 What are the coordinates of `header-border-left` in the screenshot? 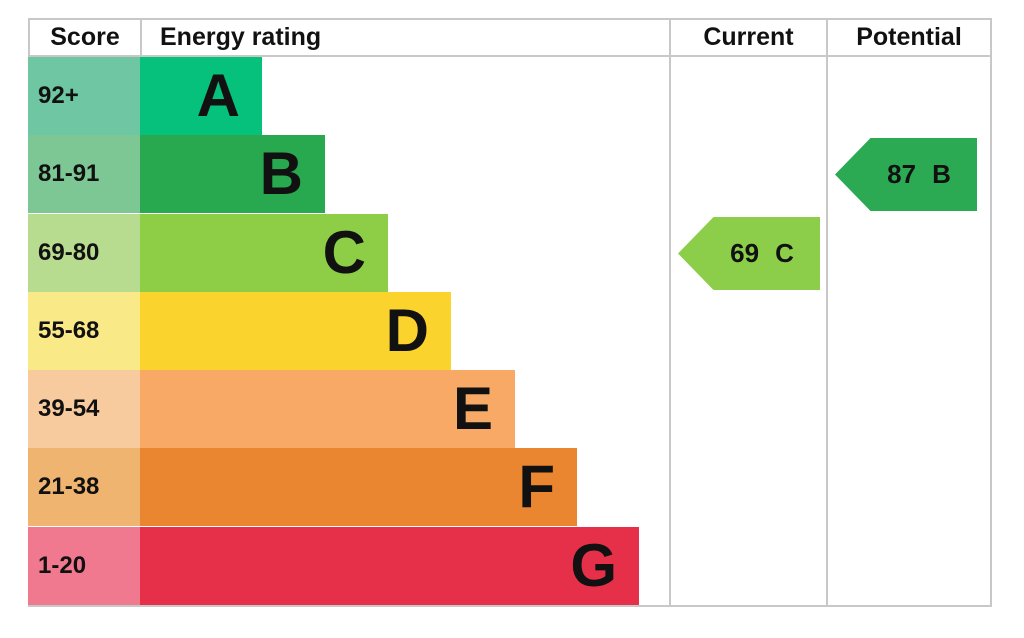 It's located at (29, 37).